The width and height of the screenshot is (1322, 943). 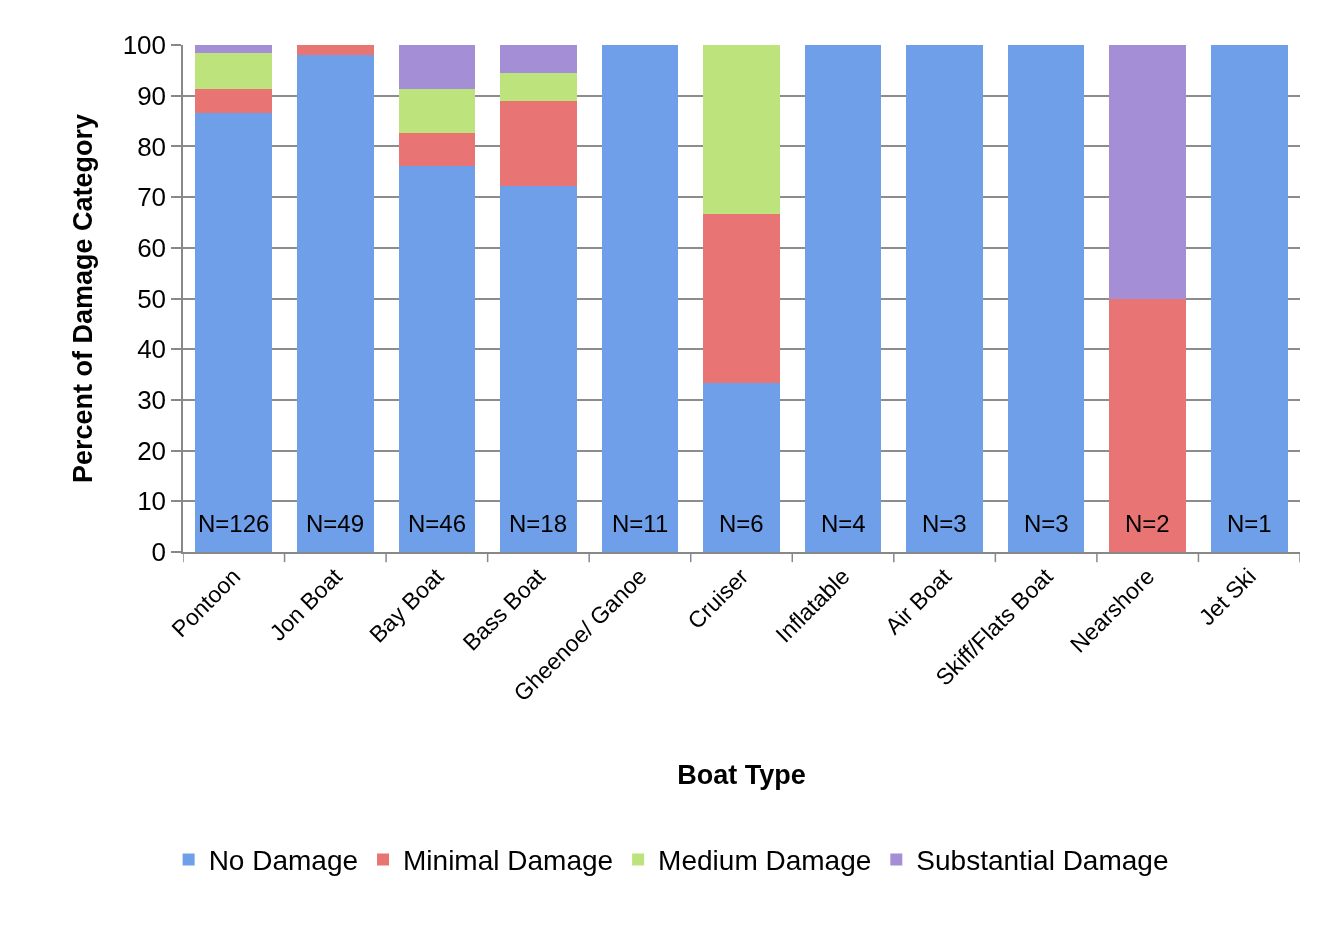 I want to click on annotation: N=2, so click(x=1147, y=523).